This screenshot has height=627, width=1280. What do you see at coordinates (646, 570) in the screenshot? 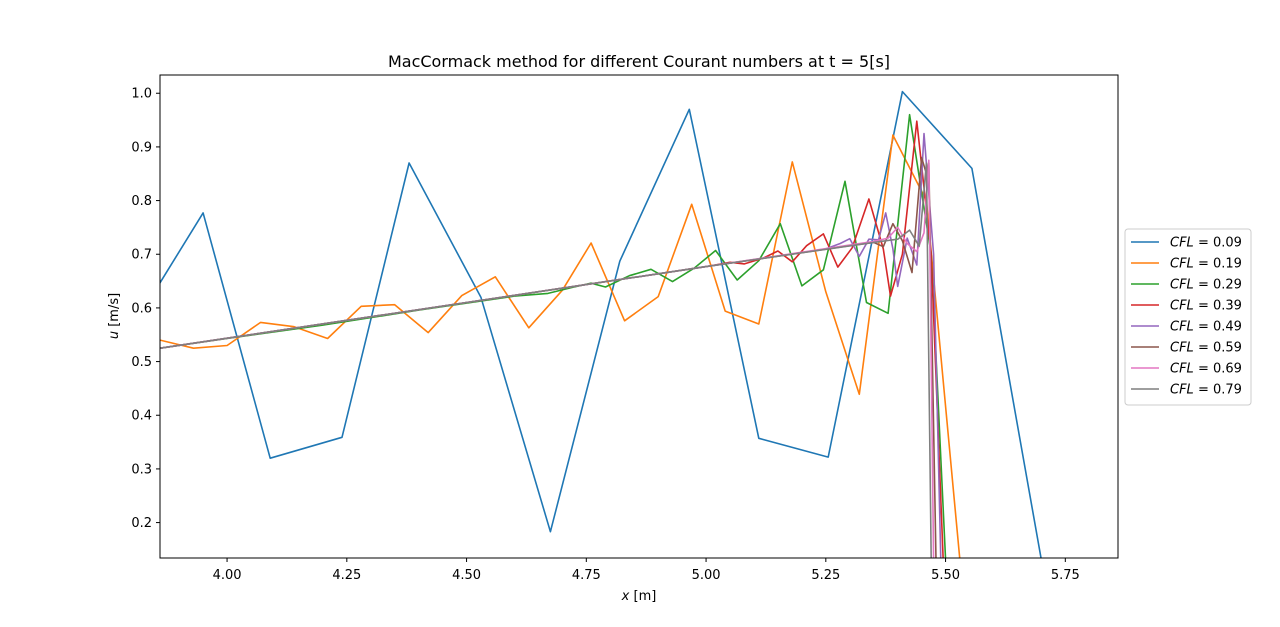
I see `x-axis: 4.00 4.25 4.50 4.75 5.00 5.25 5.50 5.75` at bounding box center [646, 570].